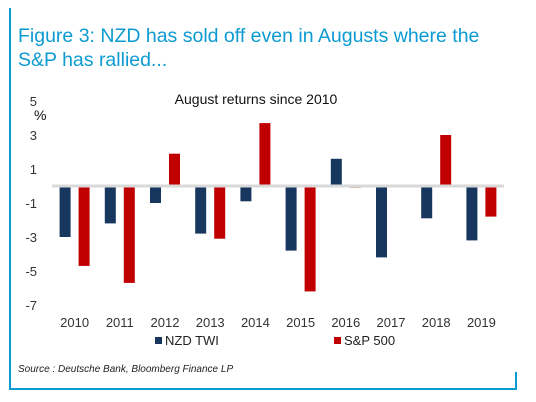 The width and height of the screenshot is (536, 402). I want to click on bar-s-p-500-2019, so click(491, 201).